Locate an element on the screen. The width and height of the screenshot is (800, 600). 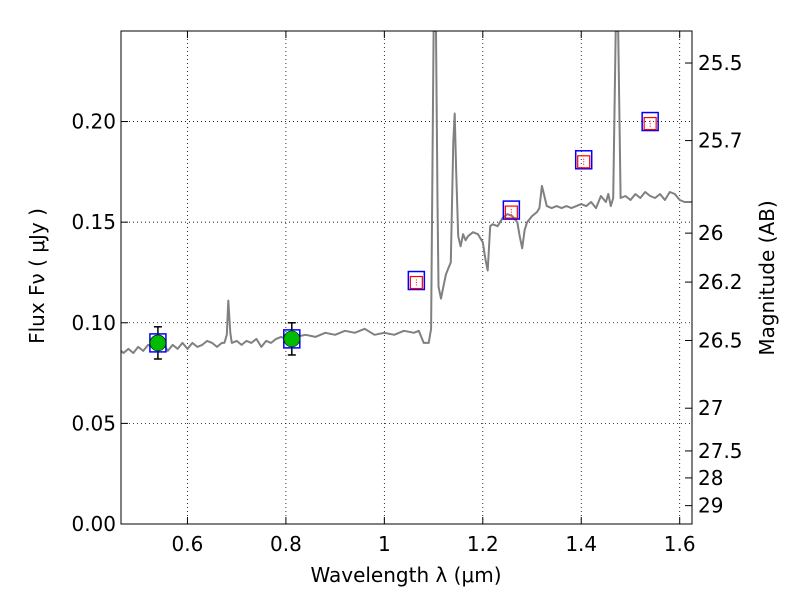
mag-tick-label: 29 is located at coordinates (710, 506).